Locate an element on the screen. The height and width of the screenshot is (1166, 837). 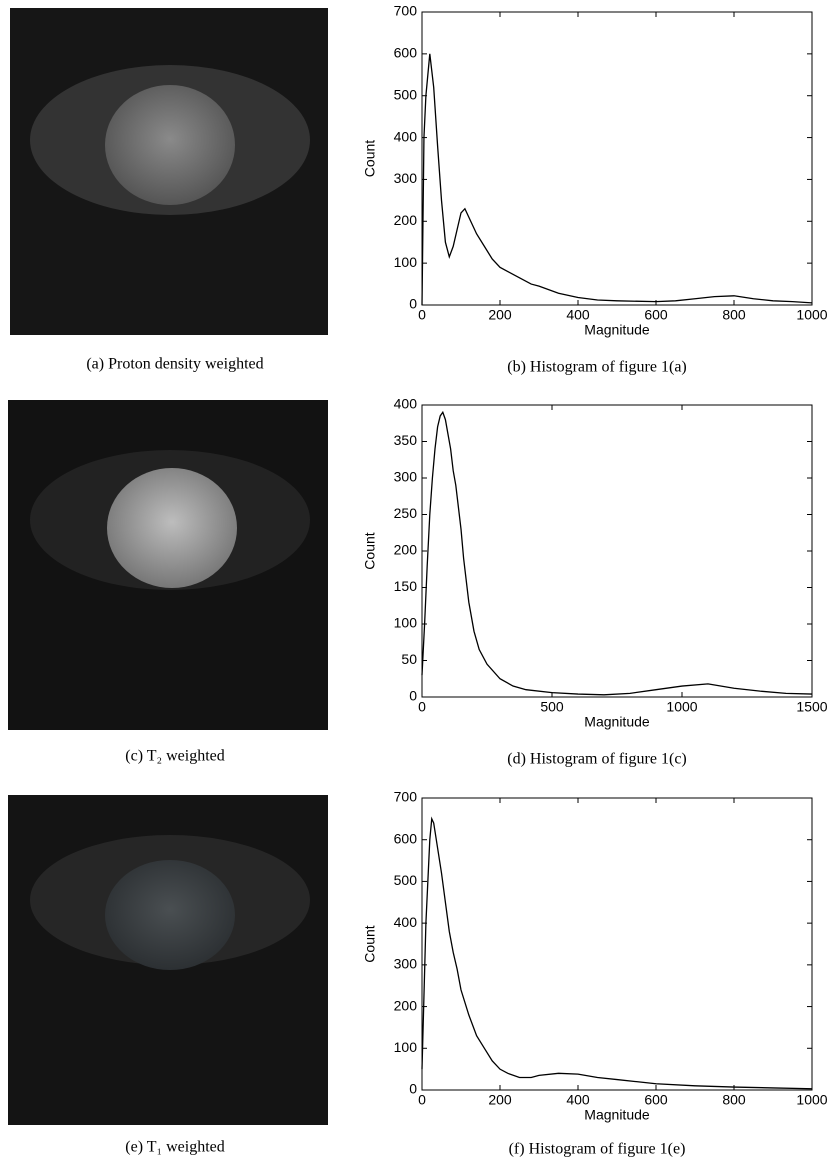
x-tick-label: 1500 is located at coordinates (811, 707).